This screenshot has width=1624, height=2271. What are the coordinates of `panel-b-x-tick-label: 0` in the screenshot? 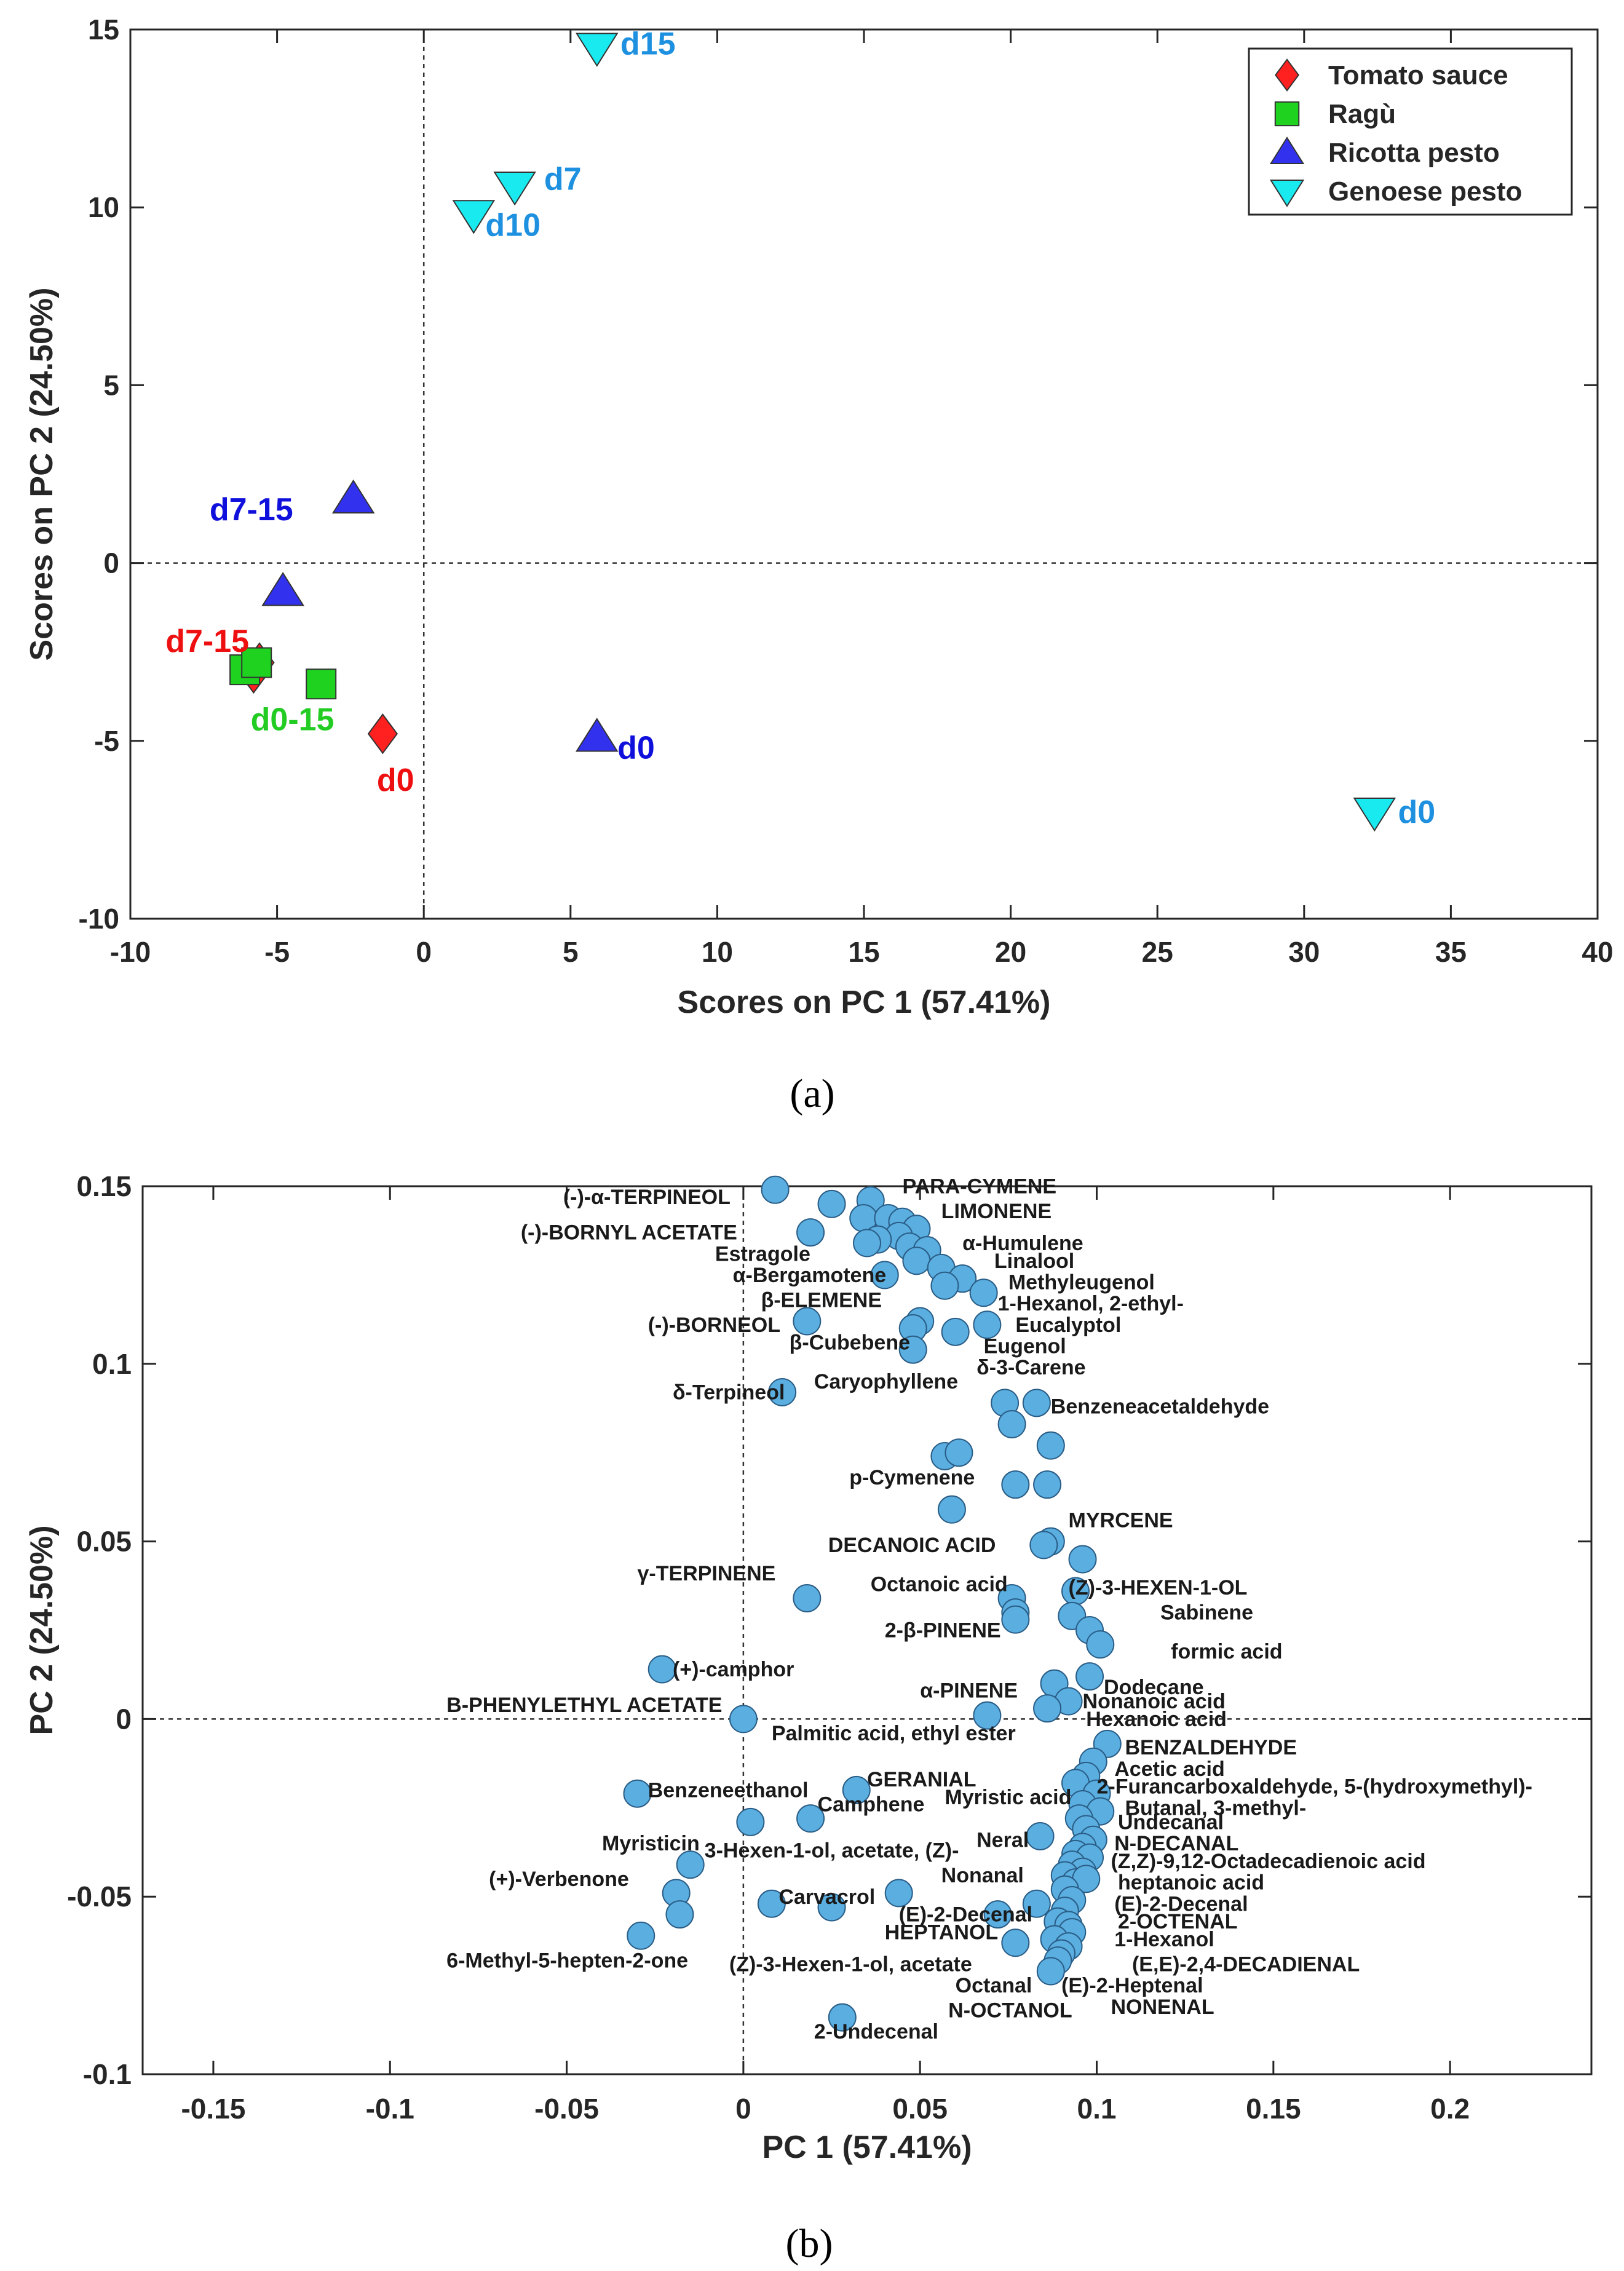 It's located at (743, 2109).